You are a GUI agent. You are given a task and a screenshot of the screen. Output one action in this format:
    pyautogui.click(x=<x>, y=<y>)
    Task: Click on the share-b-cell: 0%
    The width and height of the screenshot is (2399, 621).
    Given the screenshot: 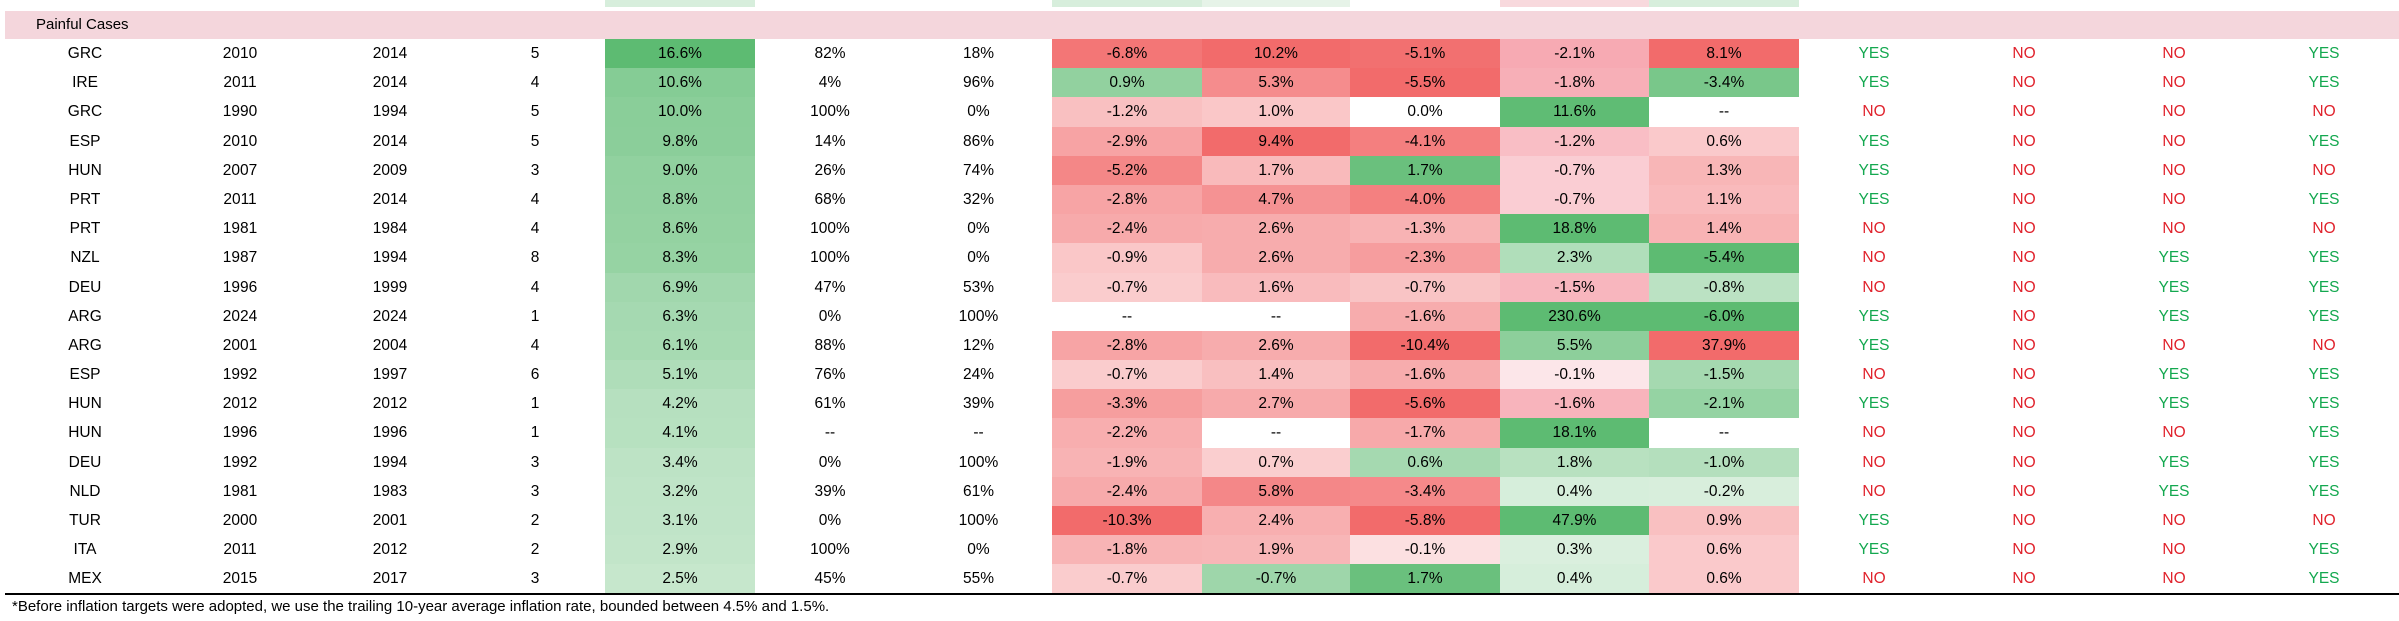 What is the action you would take?
    pyautogui.click(x=978, y=229)
    